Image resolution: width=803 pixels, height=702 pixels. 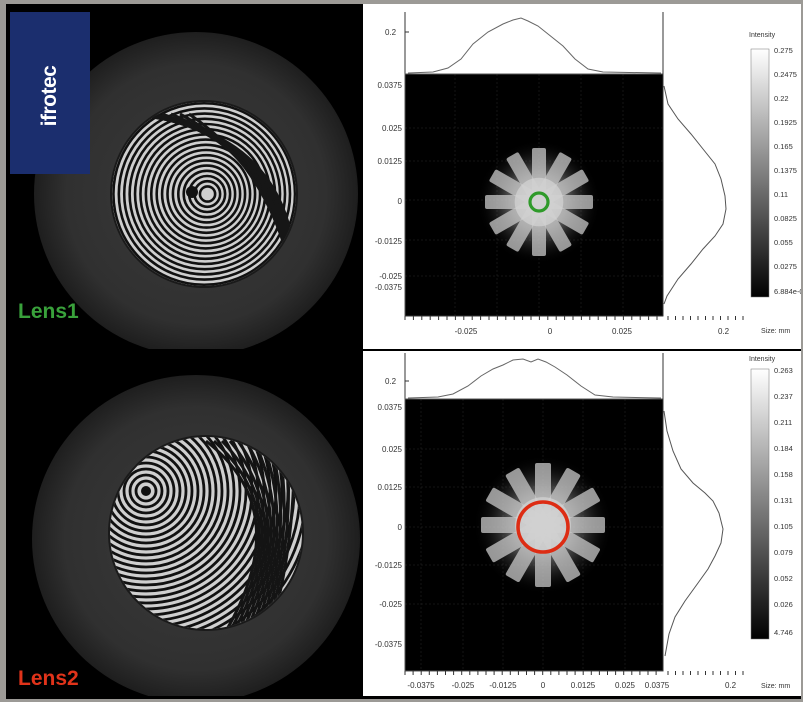 What do you see at coordinates (783, 422) in the screenshot?
I see `colorbar-tick: 0.211` at bounding box center [783, 422].